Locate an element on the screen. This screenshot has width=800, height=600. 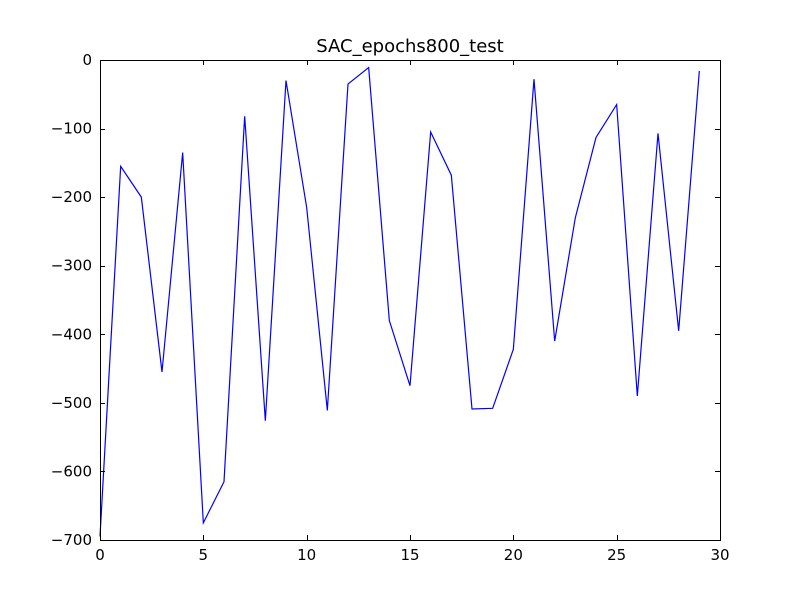
y-tick-label: −600 is located at coordinates (71, 471).